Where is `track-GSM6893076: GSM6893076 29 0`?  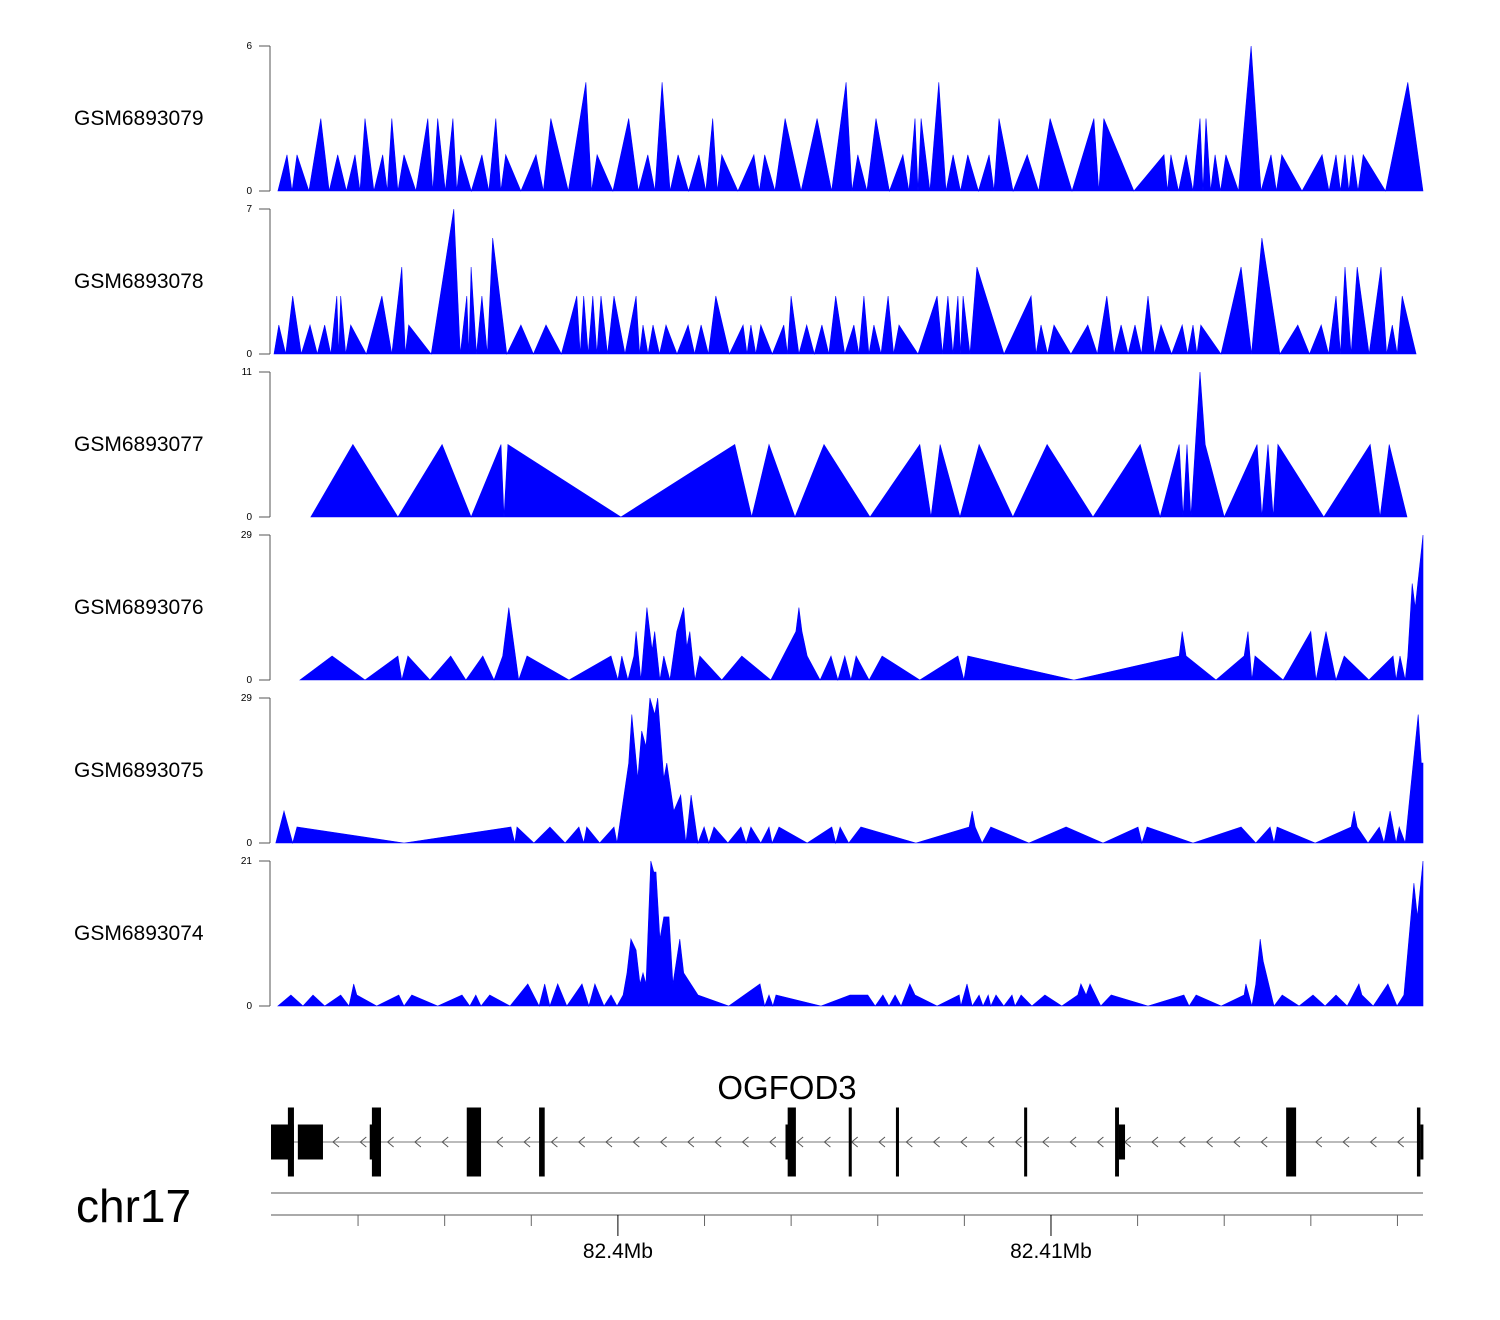
track-GSM6893076: GSM6893076 29 0 is located at coordinates (749, 608).